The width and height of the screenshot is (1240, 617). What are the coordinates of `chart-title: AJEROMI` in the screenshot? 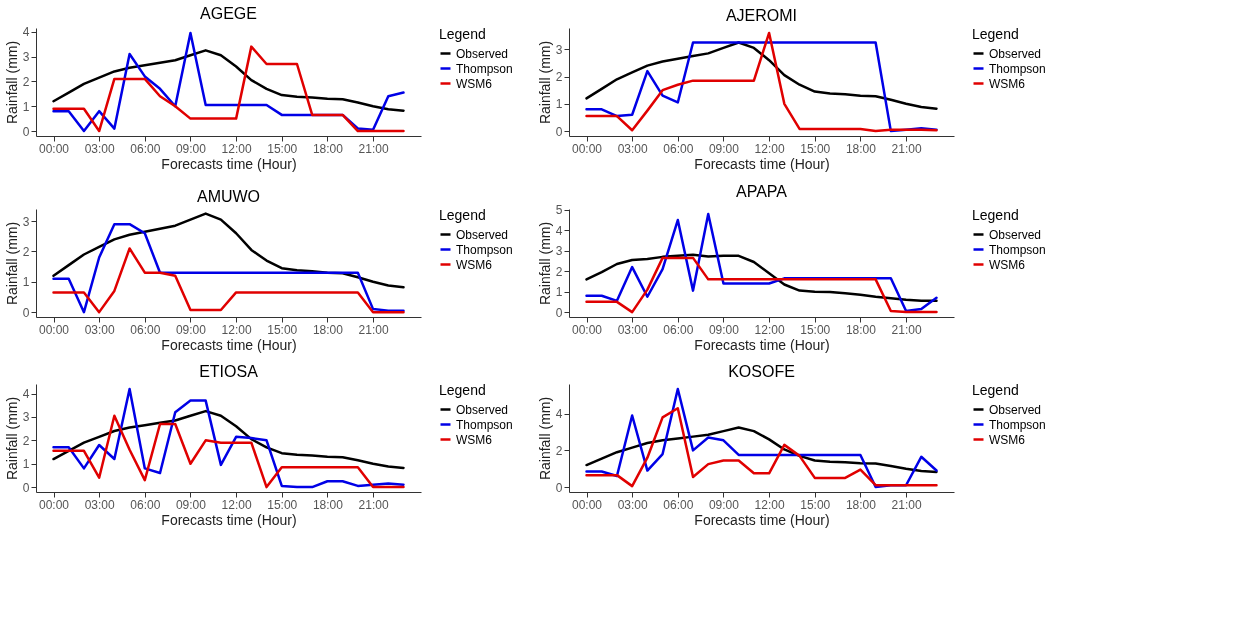 It's located at (761, 15).